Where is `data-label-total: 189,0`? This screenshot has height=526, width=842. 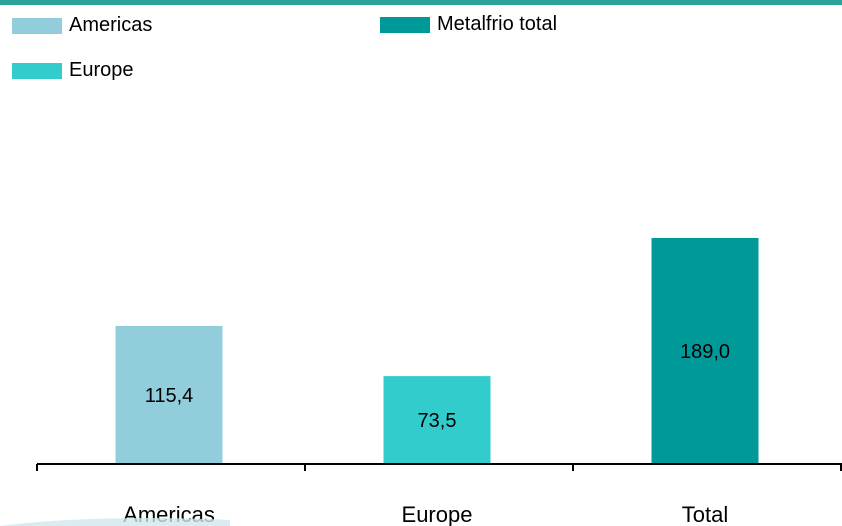 data-label-total: 189,0 is located at coordinates (705, 352).